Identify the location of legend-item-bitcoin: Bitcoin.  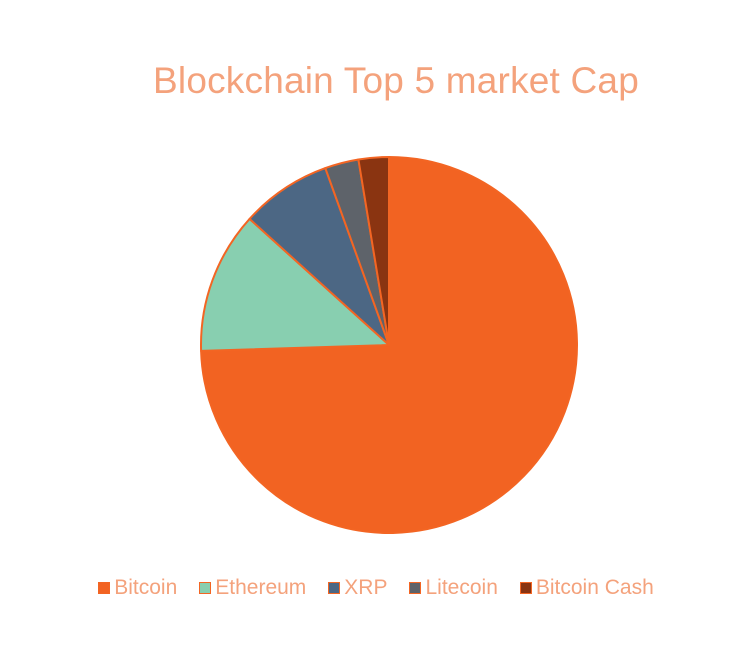
(137, 588).